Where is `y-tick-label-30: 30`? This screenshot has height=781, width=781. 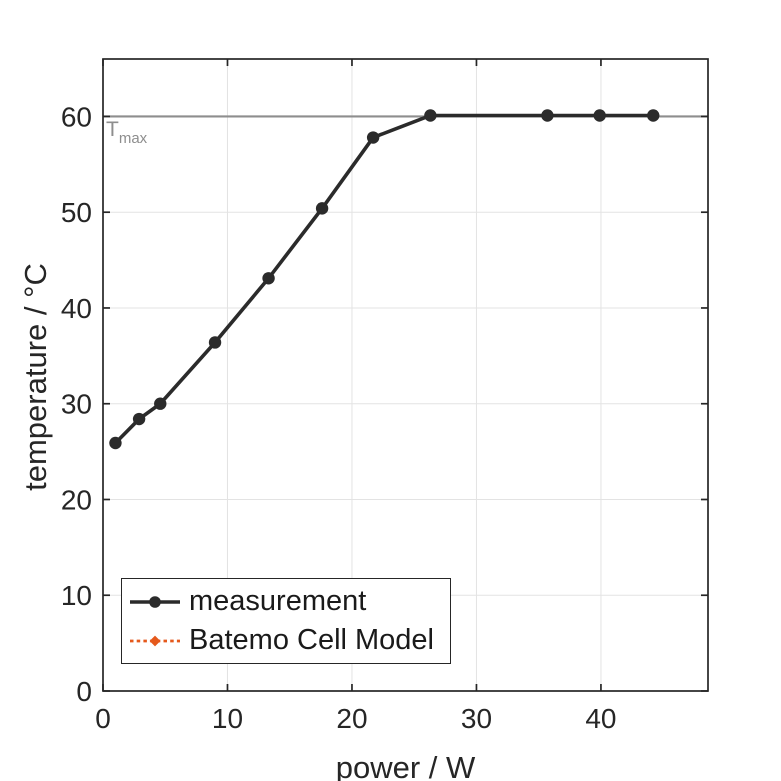 y-tick-label-30: 30 is located at coordinates (76, 404).